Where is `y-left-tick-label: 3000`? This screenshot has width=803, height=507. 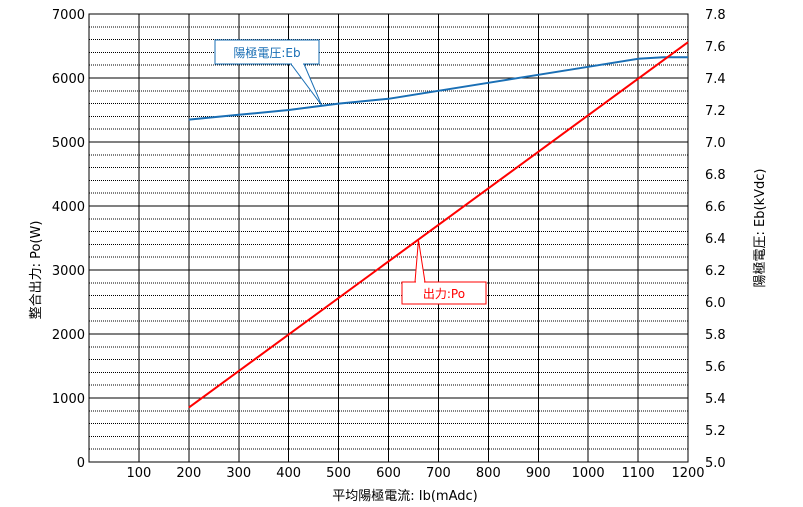
y-left-tick-label: 3000 is located at coordinates (68, 271).